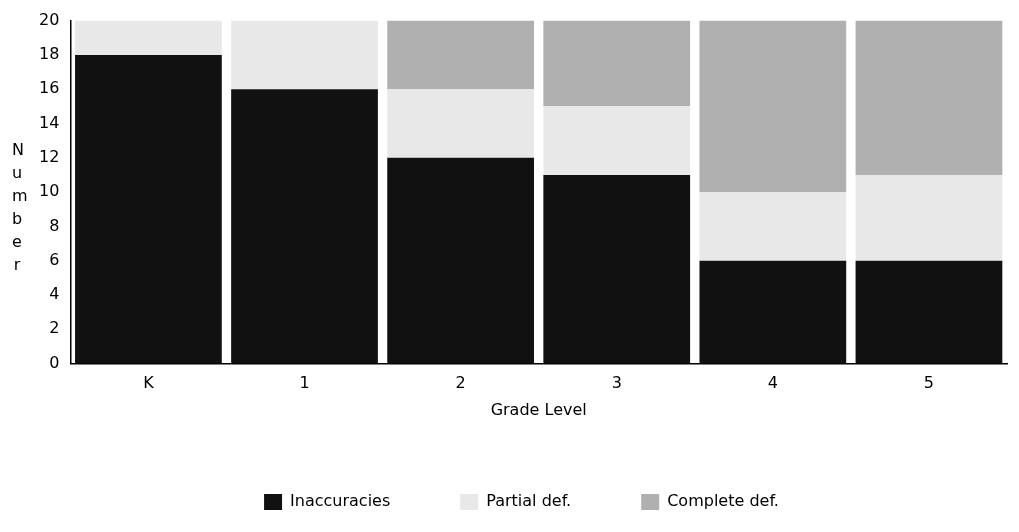 This screenshot has height=532, width=1019. What do you see at coordinates (54, 225) in the screenshot?
I see `y-tick-label: 8` at bounding box center [54, 225].